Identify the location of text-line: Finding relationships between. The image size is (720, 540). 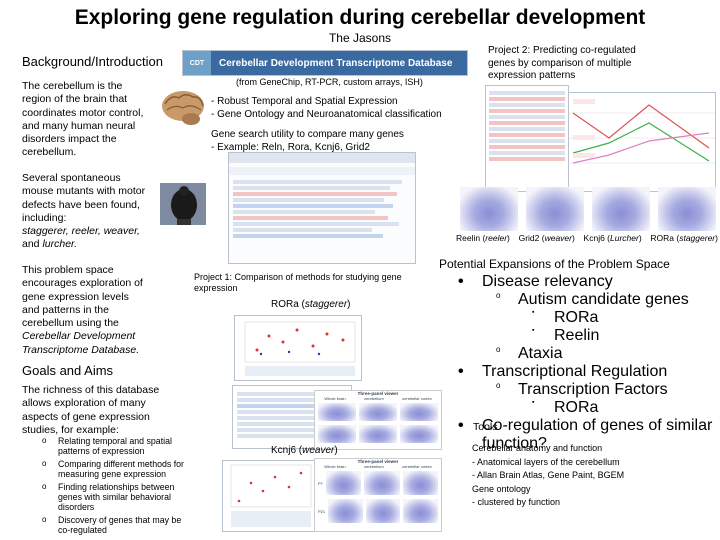
(116, 486).